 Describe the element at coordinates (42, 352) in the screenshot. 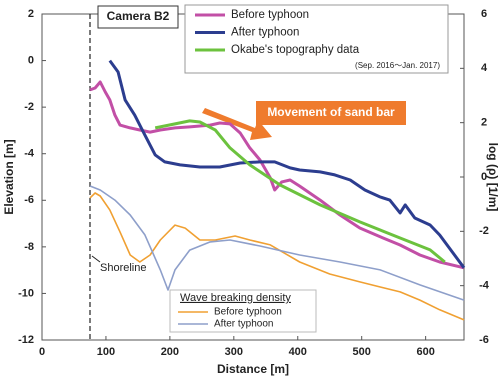

I see `x-tick-label: 0` at that location.